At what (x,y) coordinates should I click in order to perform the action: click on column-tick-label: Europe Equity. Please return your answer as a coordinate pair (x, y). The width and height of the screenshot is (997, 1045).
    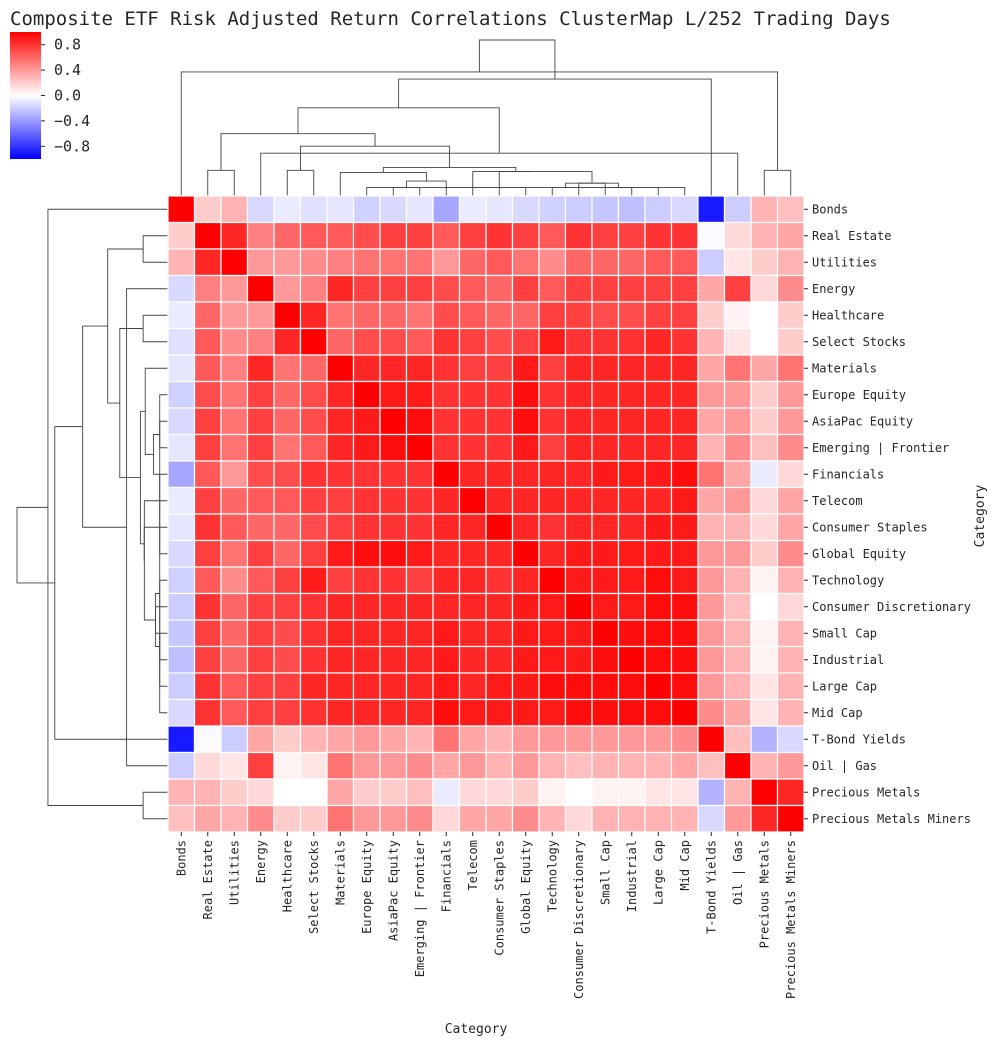
    Looking at the image, I should click on (367, 887).